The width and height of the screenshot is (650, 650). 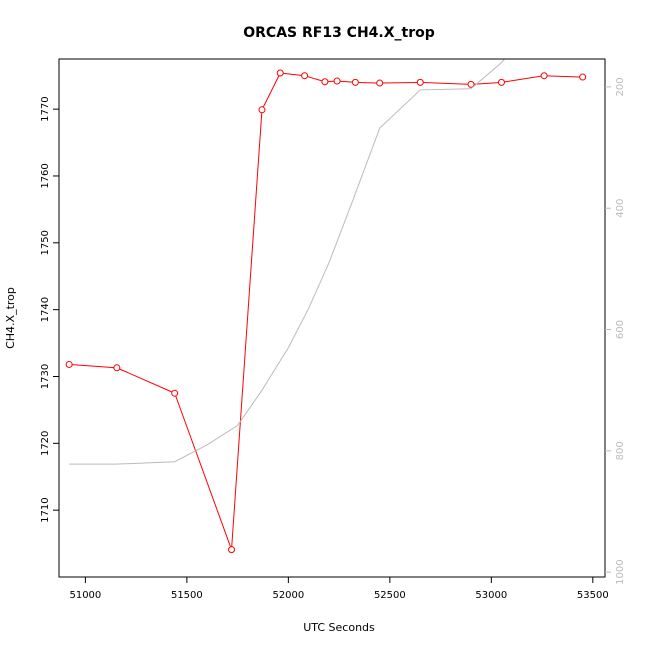 I want to click on y2-tick-label: 800, so click(x=620, y=450).